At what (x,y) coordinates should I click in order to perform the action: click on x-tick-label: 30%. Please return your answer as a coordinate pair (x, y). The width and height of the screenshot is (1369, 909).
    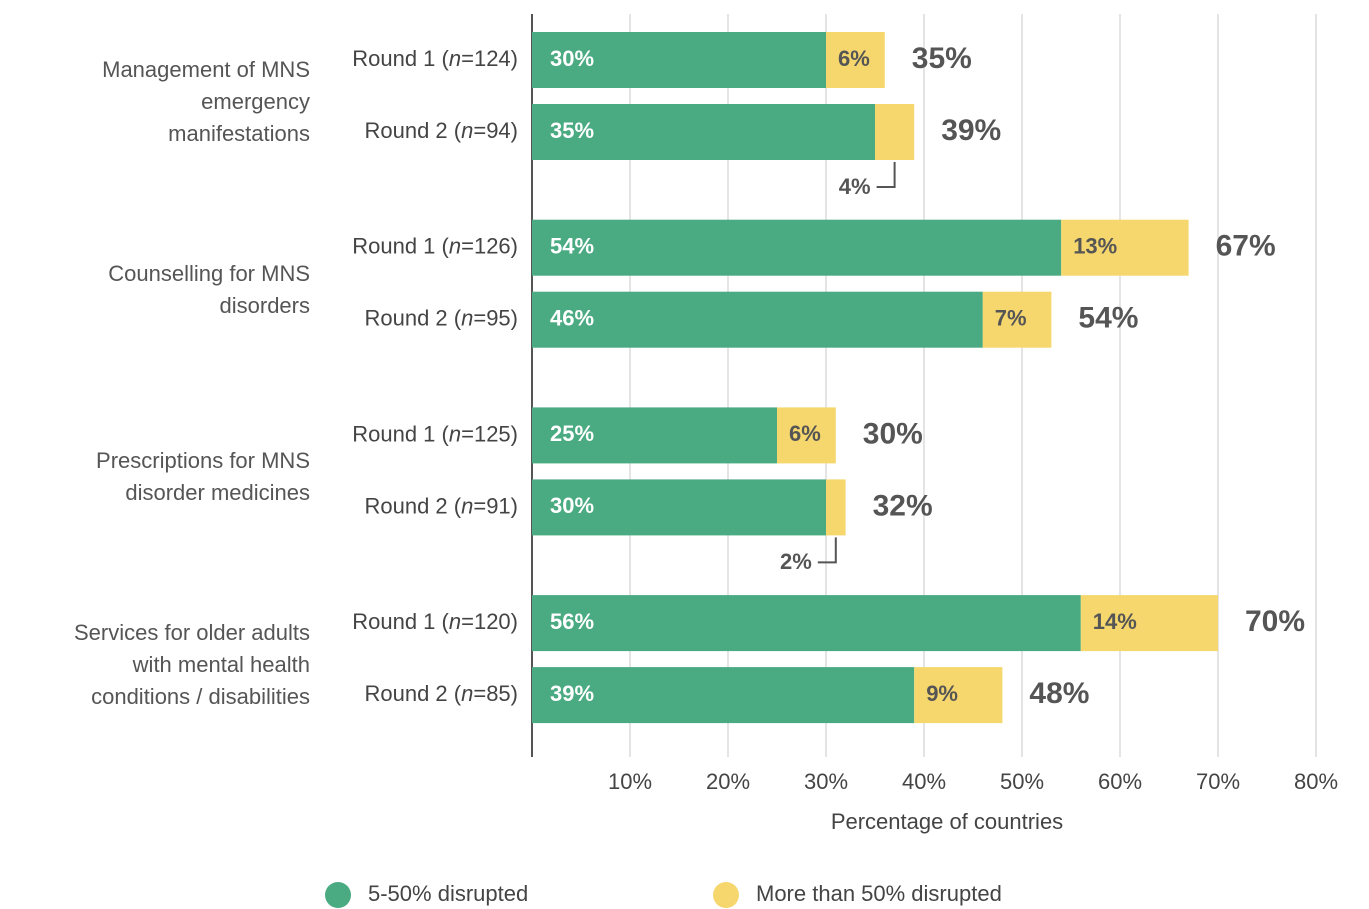
    Looking at the image, I should click on (826, 781).